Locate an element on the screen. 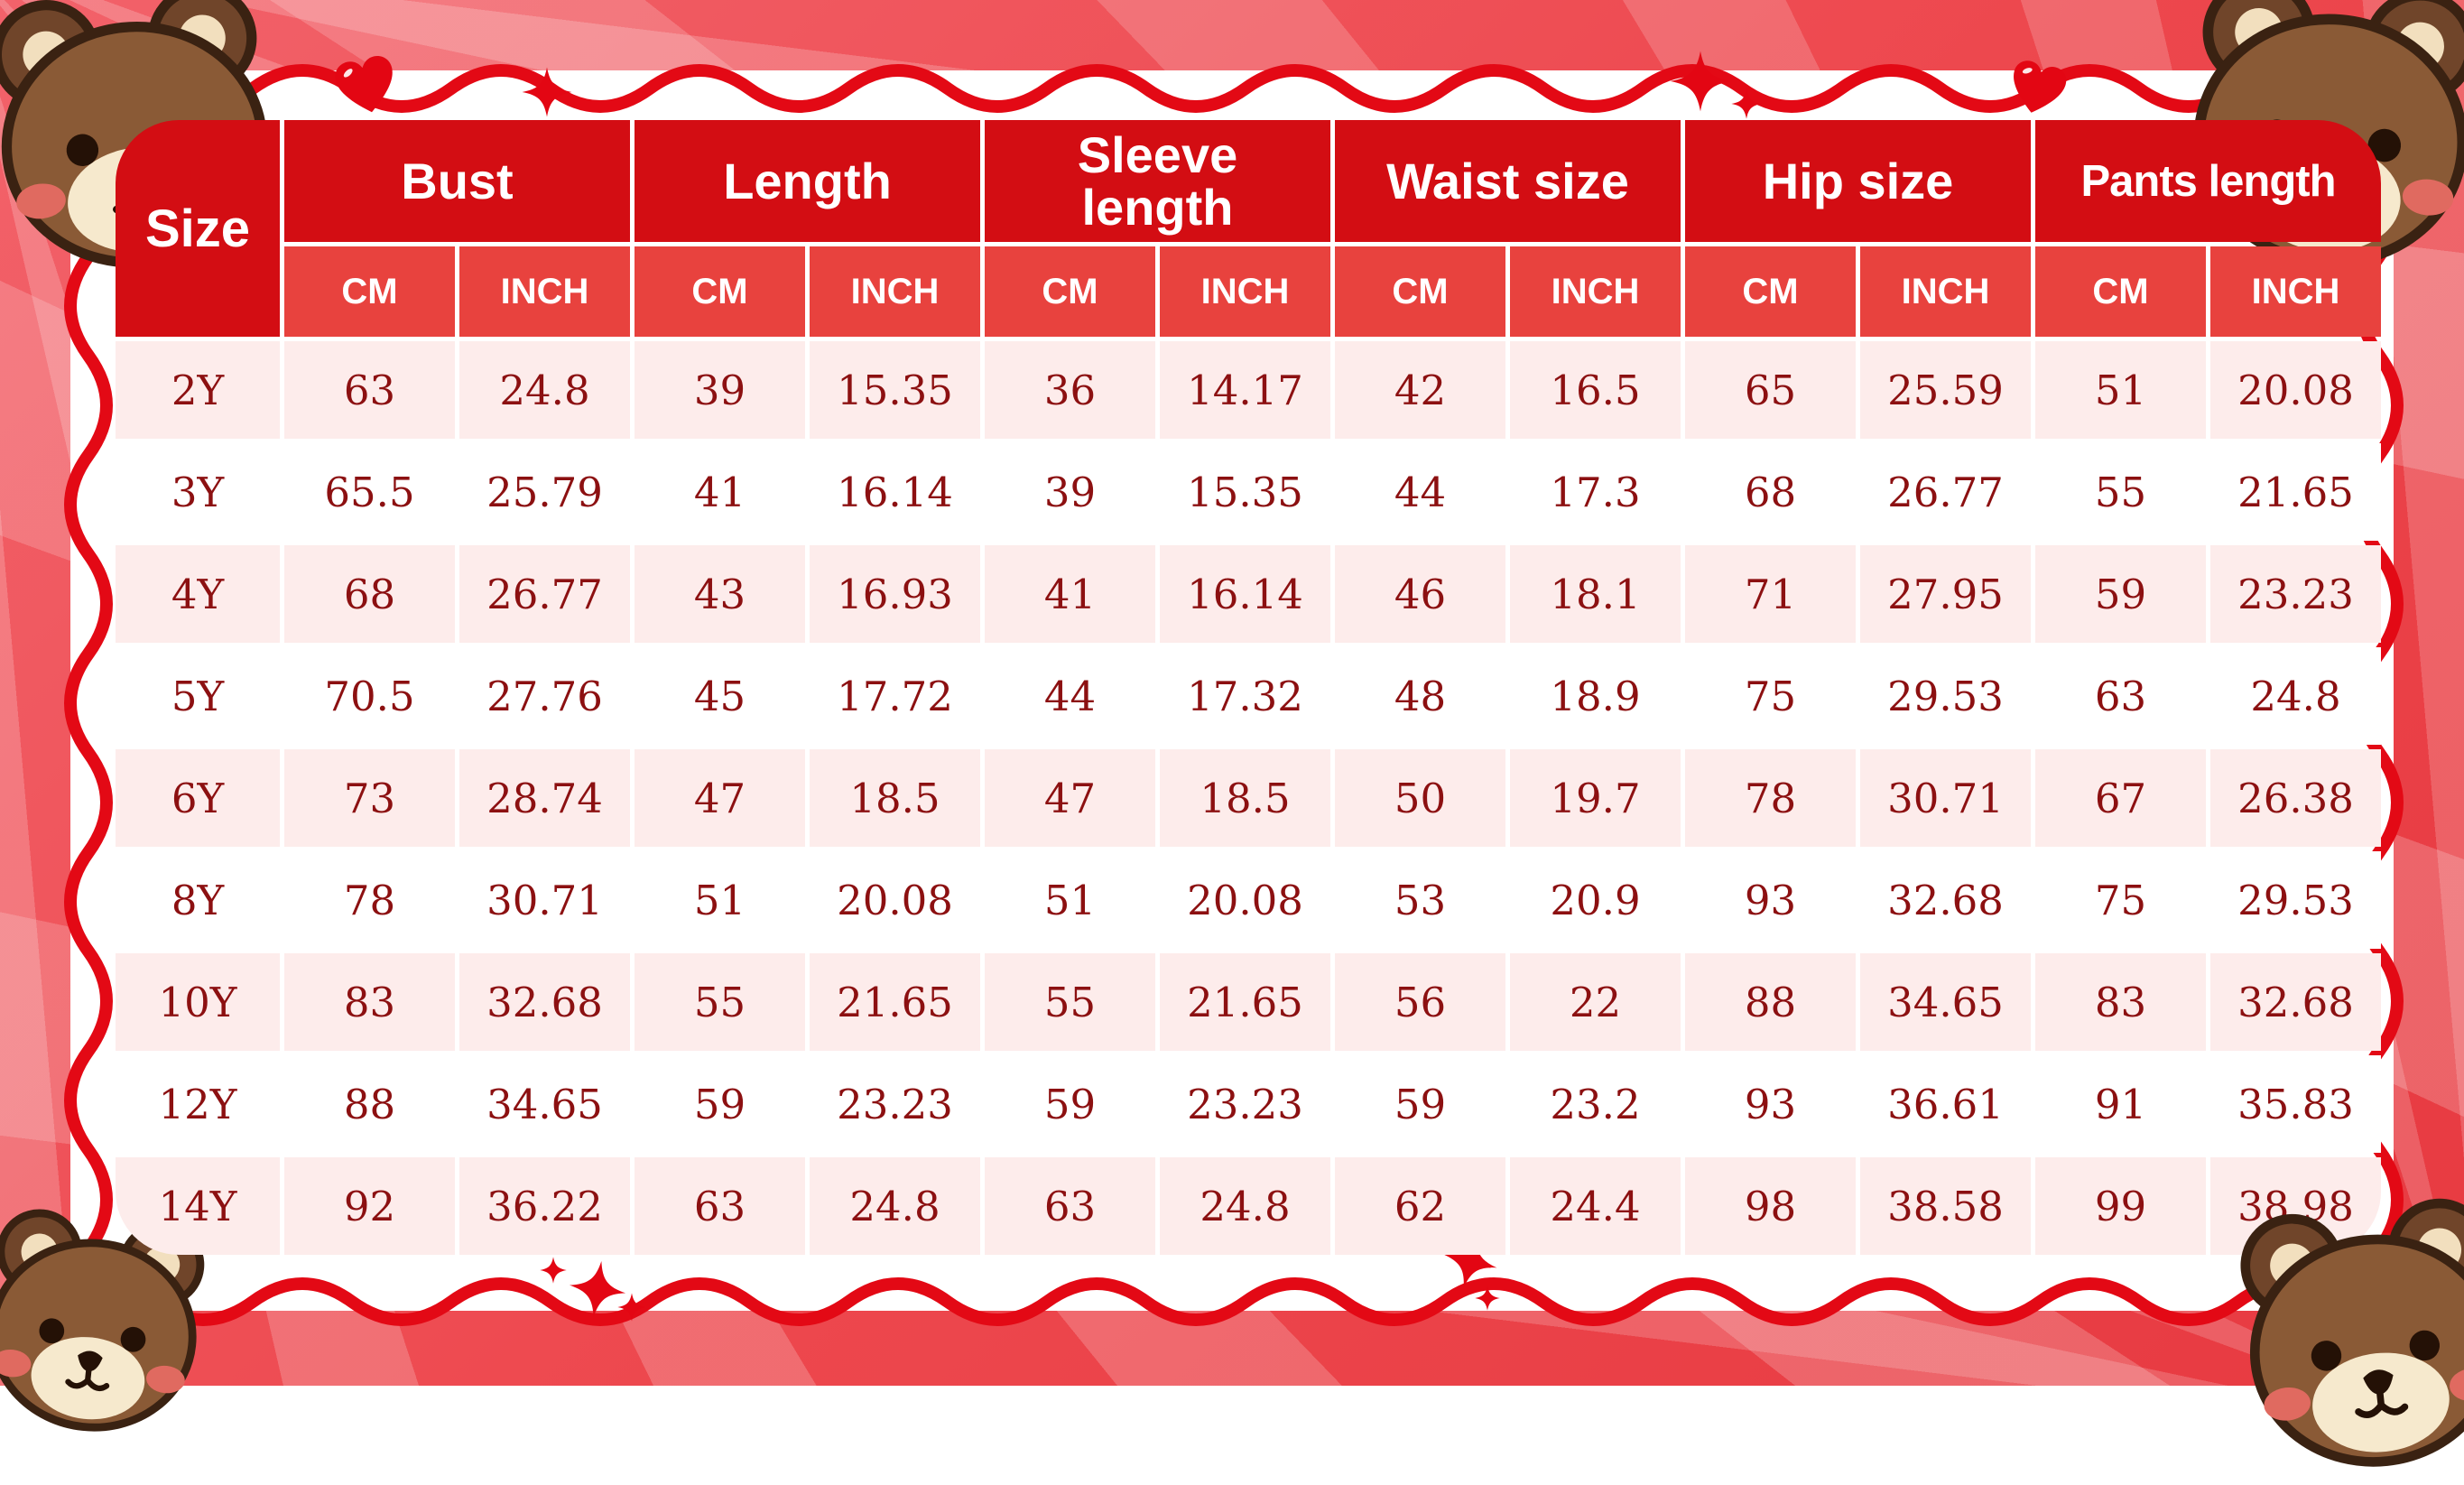 This screenshot has height=1485, width=2464. value-cell: 39 is located at coordinates (720, 390).